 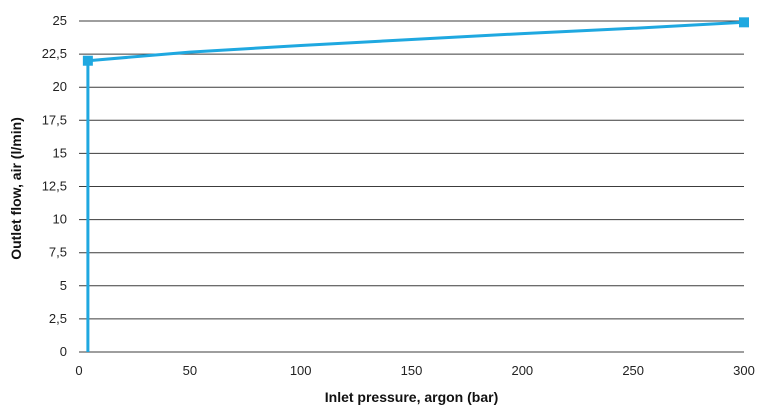 I want to click on x-tick-label: 0, so click(x=78, y=370).